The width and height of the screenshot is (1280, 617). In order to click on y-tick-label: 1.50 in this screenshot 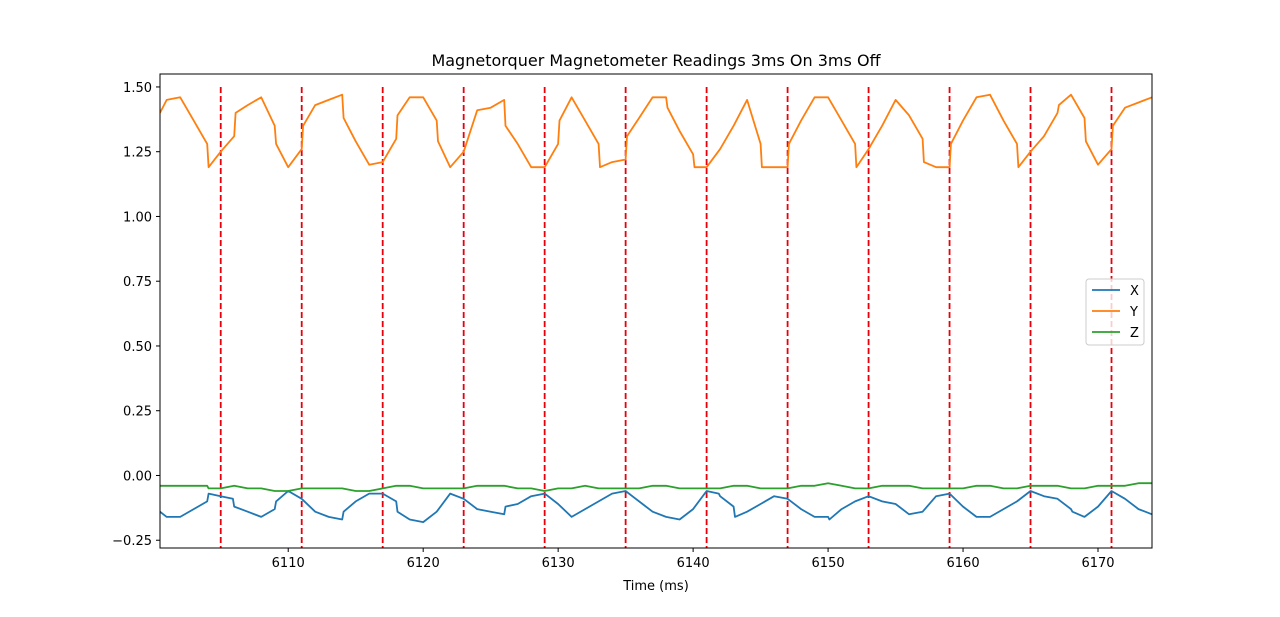, I will do `click(137, 88)`.